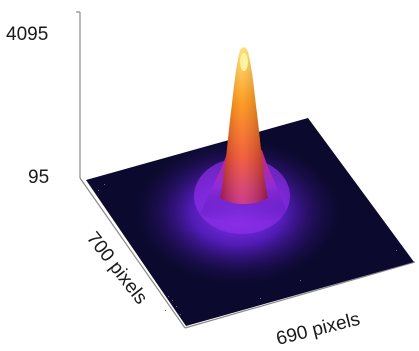  Describe the element at coordinates (244, 125) in the screenshot. I see `peak-spike-shading` at that location.